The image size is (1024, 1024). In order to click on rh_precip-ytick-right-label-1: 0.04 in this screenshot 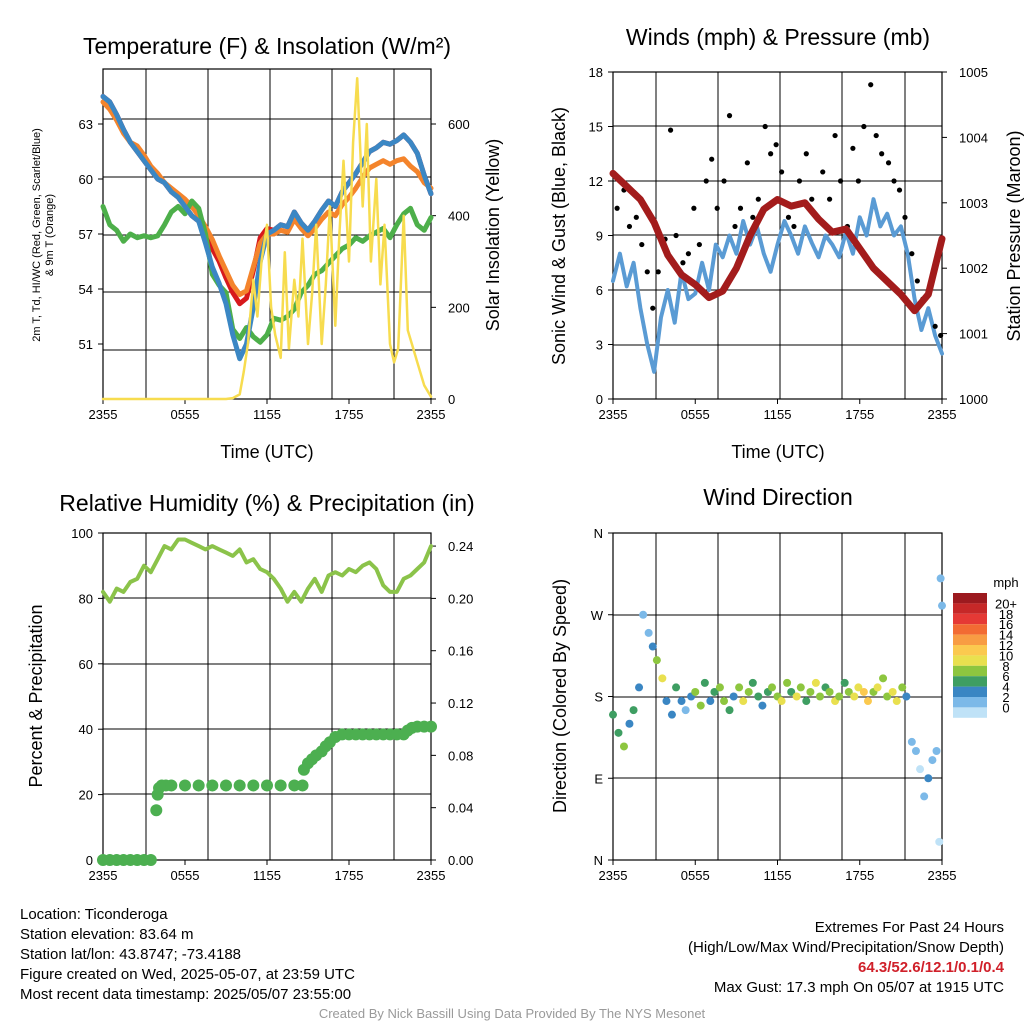, I will do `click(460, 808)`.